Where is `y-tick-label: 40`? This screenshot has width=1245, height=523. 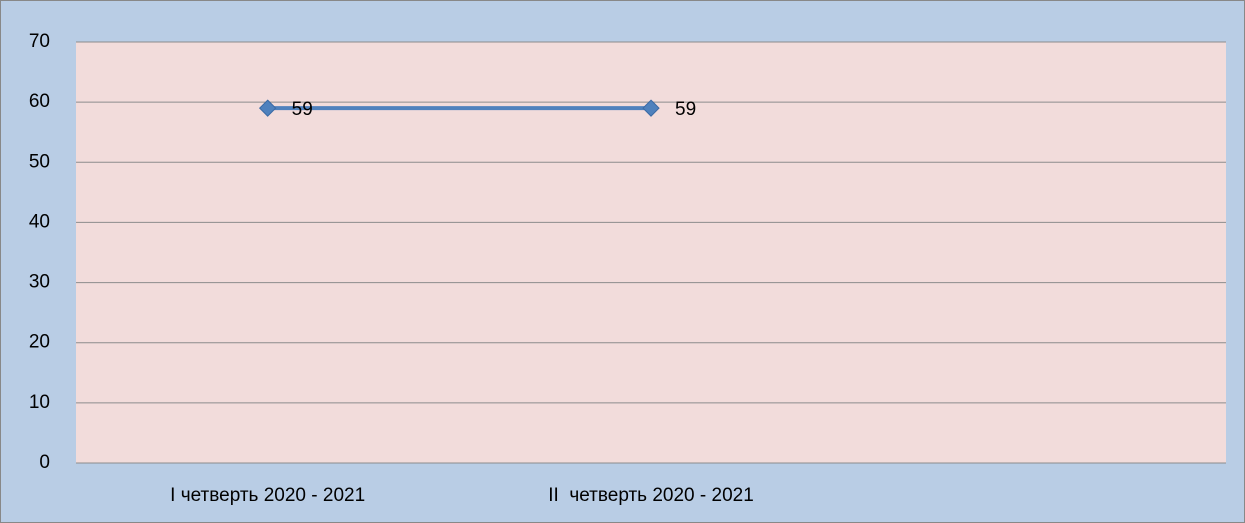 y-tick-label: 40 is located at coordinates (39, 221).